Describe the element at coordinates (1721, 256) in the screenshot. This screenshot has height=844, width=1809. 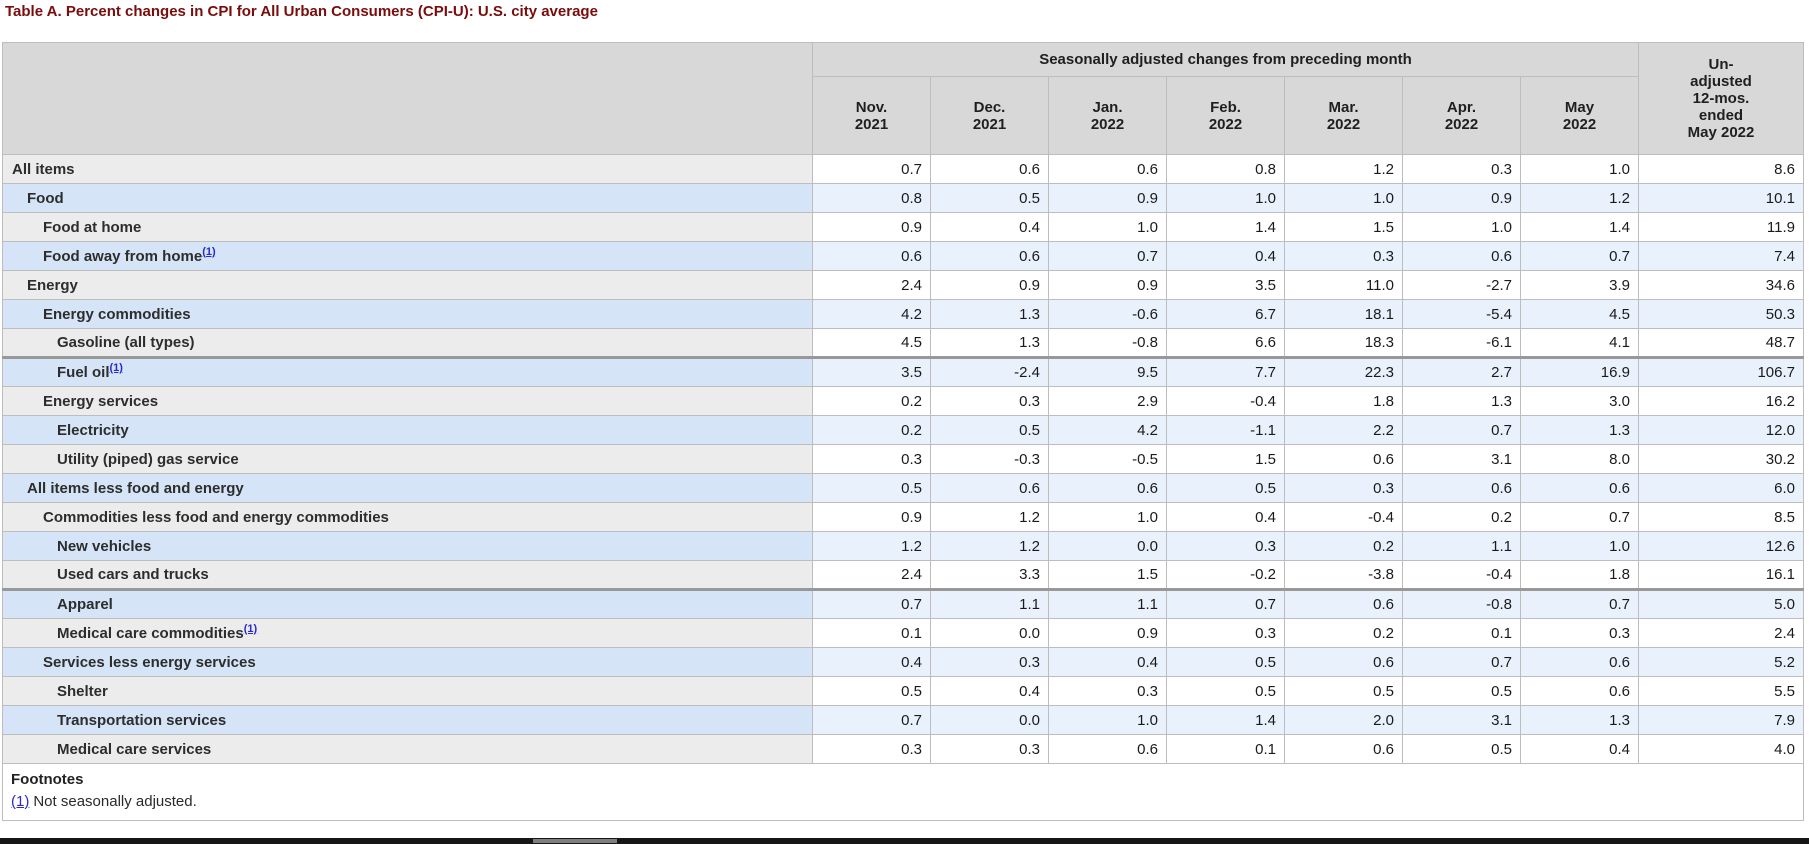
I see `yoy-value-cell: 7.4` at that location.